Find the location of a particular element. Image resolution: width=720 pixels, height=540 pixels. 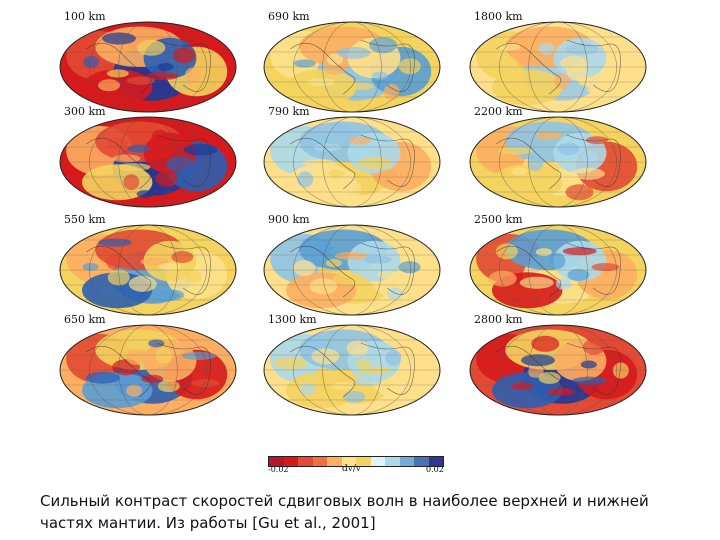

depth-label: 300 km is located at coordinates (85, 111).